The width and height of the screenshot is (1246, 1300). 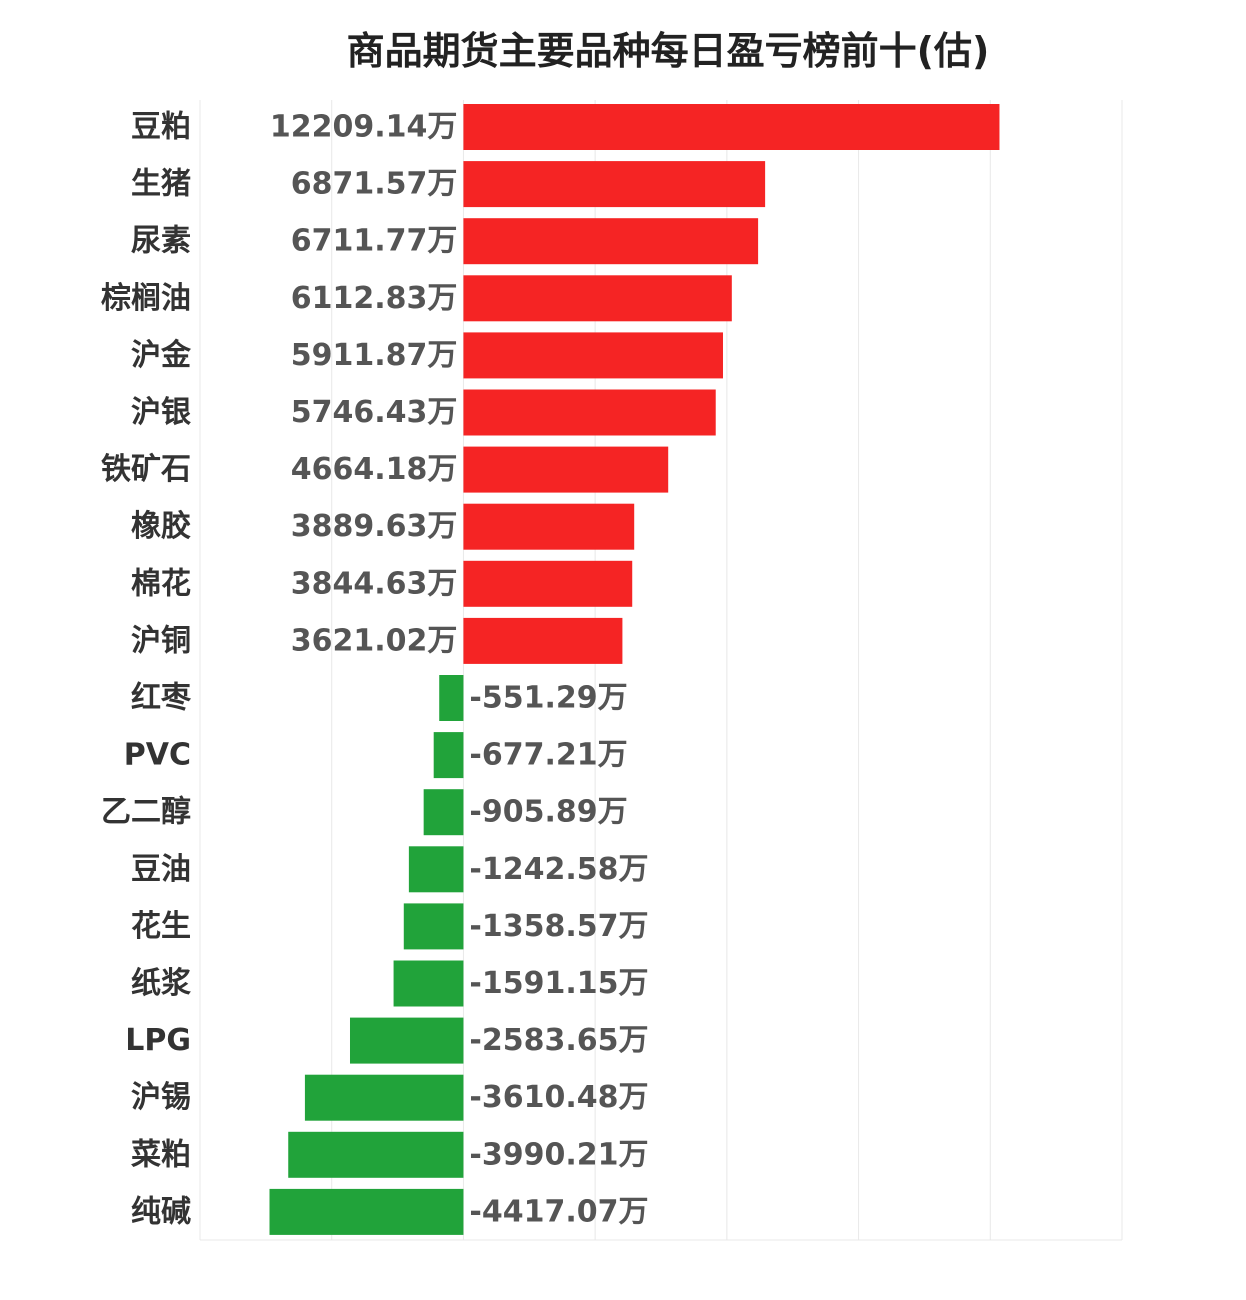 What do you see at coordinates (558, 926) in the screenshot?
I see `value-label: -1358.57万` at bounding box center [558, 926].